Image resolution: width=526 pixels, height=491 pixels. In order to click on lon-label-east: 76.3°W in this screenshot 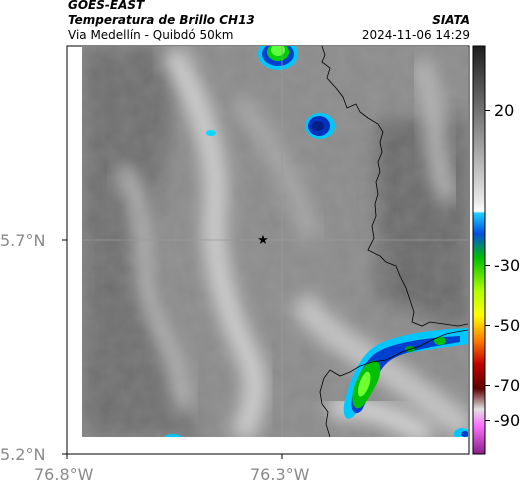, I will do `click(280, 474)`.